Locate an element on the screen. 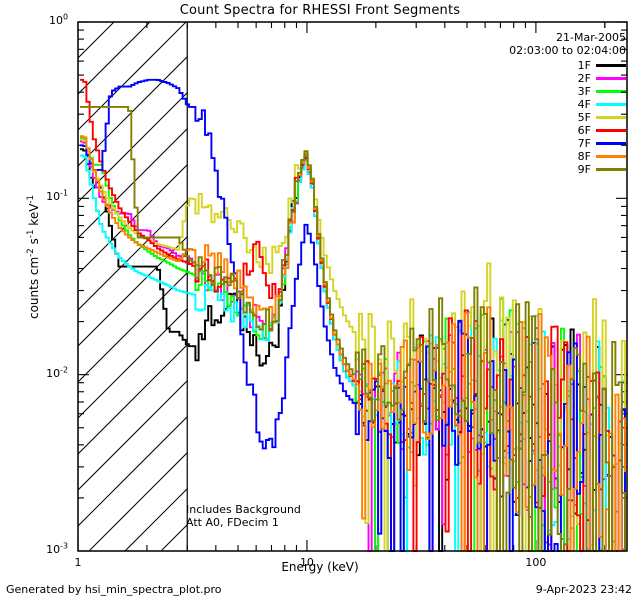 The width and height of the screenshot is (640, 600). legend-date: 21-Mar-2005 is located at coordinates (591, 37).